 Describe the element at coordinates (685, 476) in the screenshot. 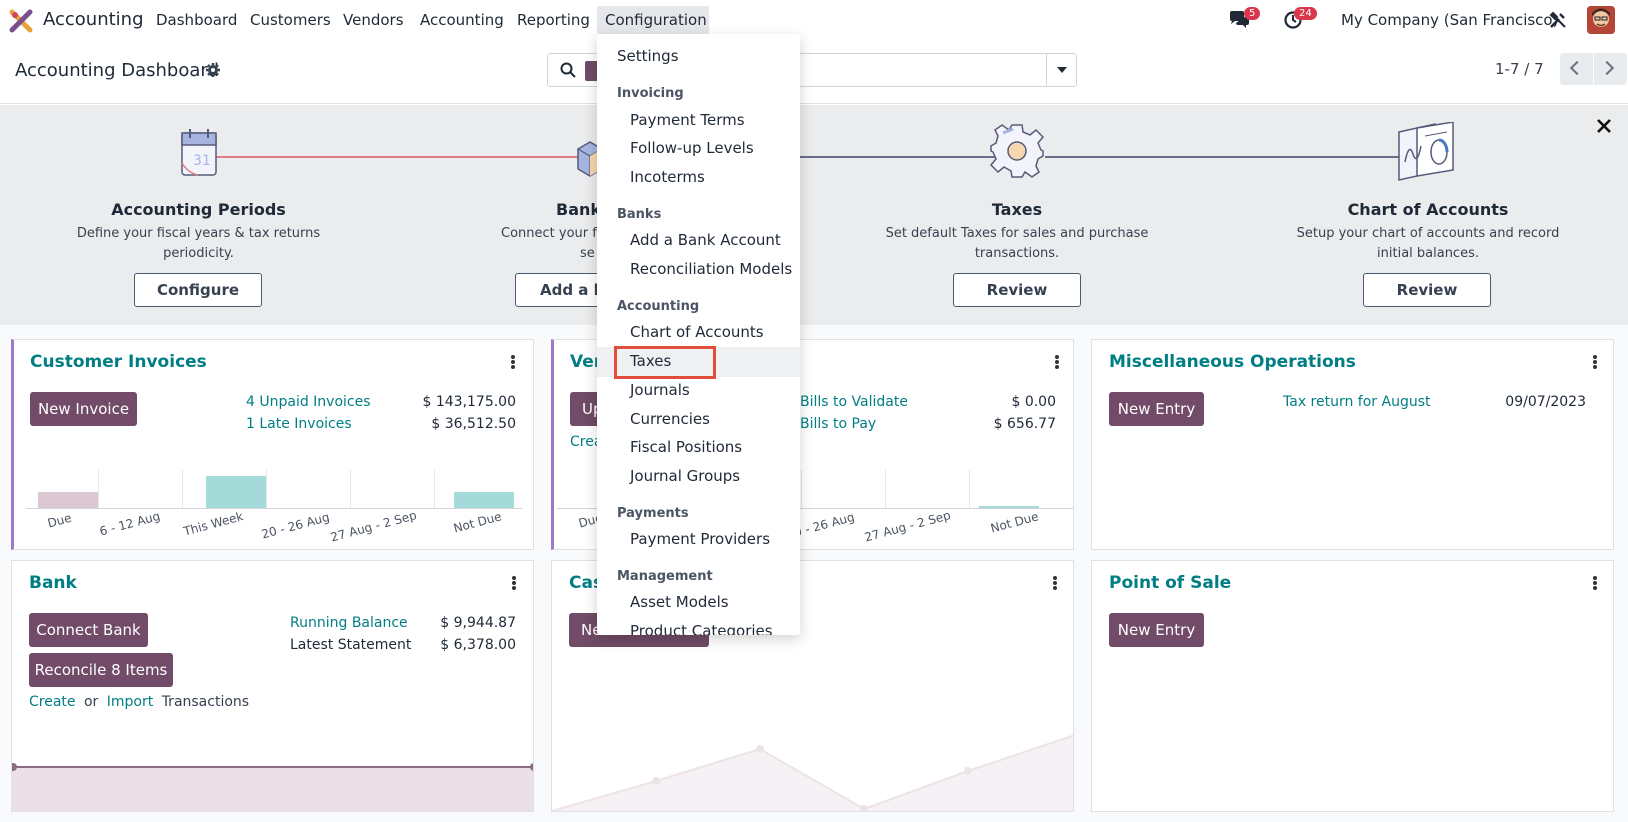

I see `menu-item-journal-groups: Journal Groups` at that location.